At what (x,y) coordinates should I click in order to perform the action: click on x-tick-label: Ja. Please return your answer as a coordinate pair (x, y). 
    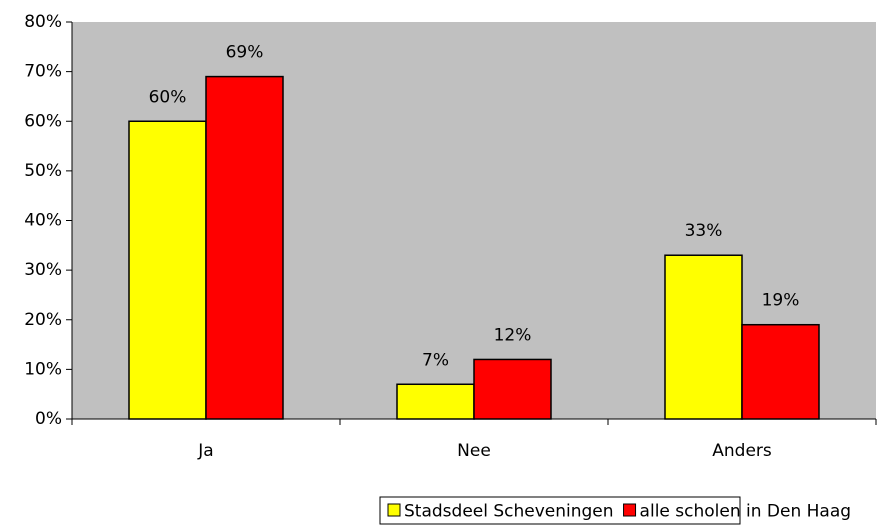
    Looking at the image, I should click on (205, 451).